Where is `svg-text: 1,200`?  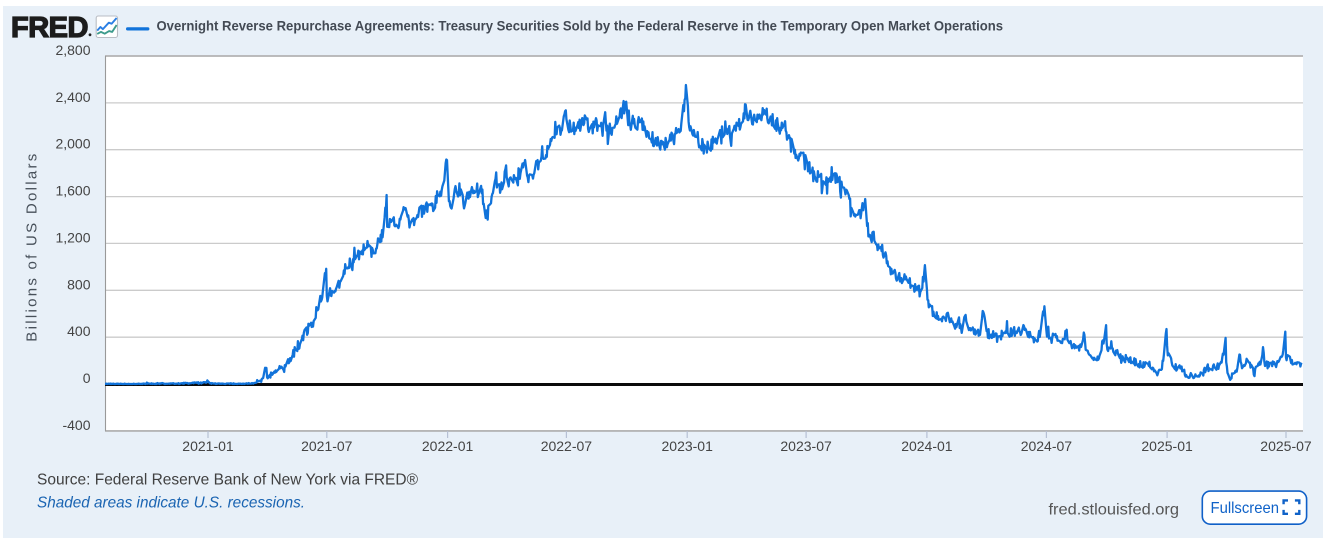
svg-text: 1,200 is located at coordinates (72, 237).